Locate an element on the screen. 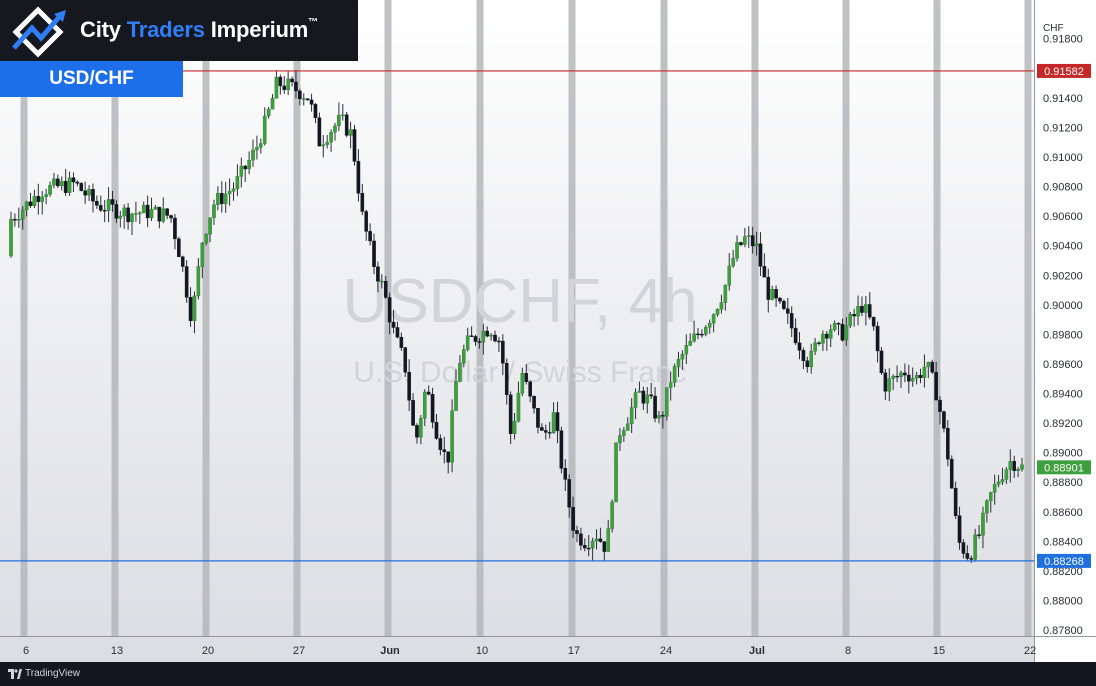 The height and width of the screenshot is (686, 1096). time-tick-label: 6 is located at coordinates (26, 651).